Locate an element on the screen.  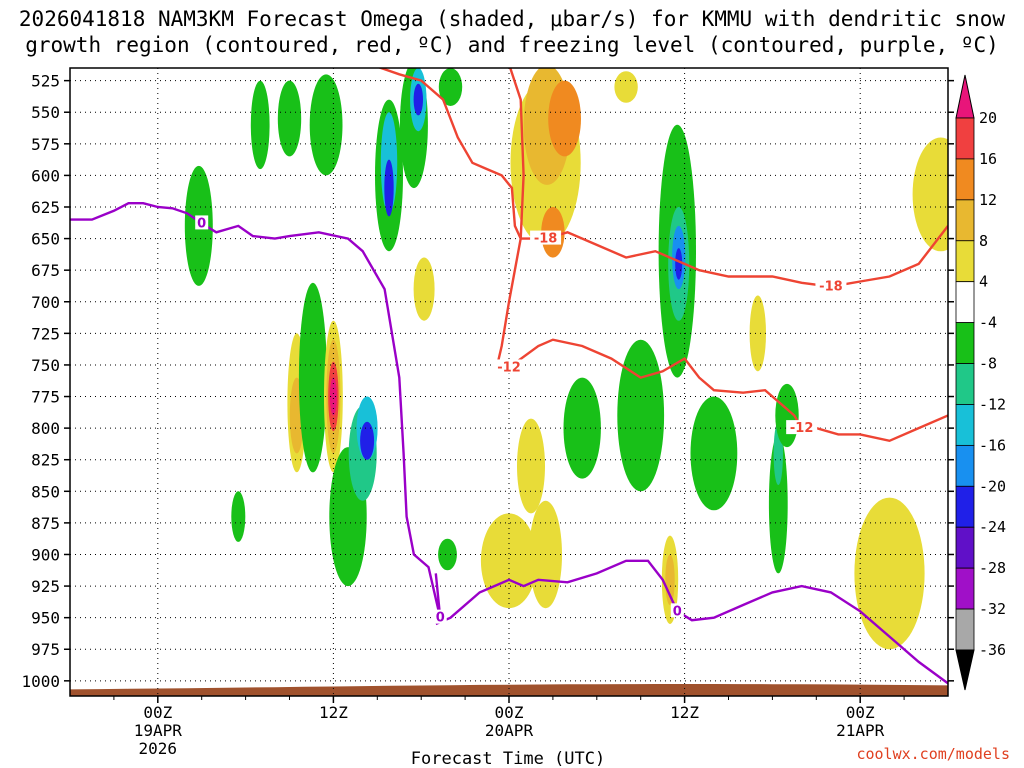
freezing-label-b-bg is located at coordinates (440, 616).